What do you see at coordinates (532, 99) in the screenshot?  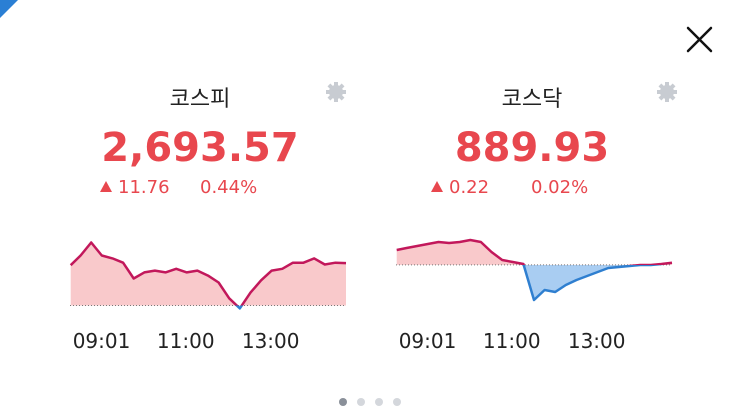 I see `index-name: 코스닥` at bounding box center [532, 99].